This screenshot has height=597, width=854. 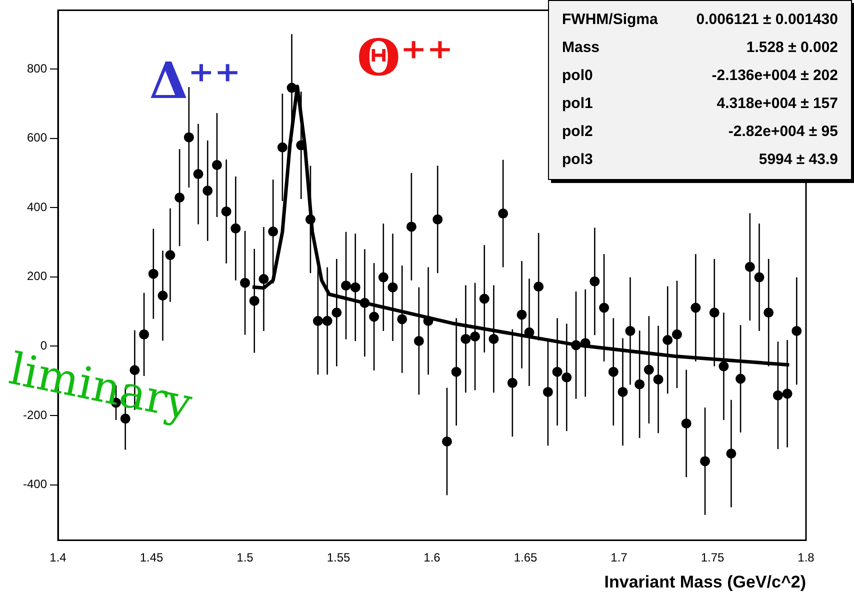 I want to click on x-tick-label: 1.65, so click(x=526, y=557).